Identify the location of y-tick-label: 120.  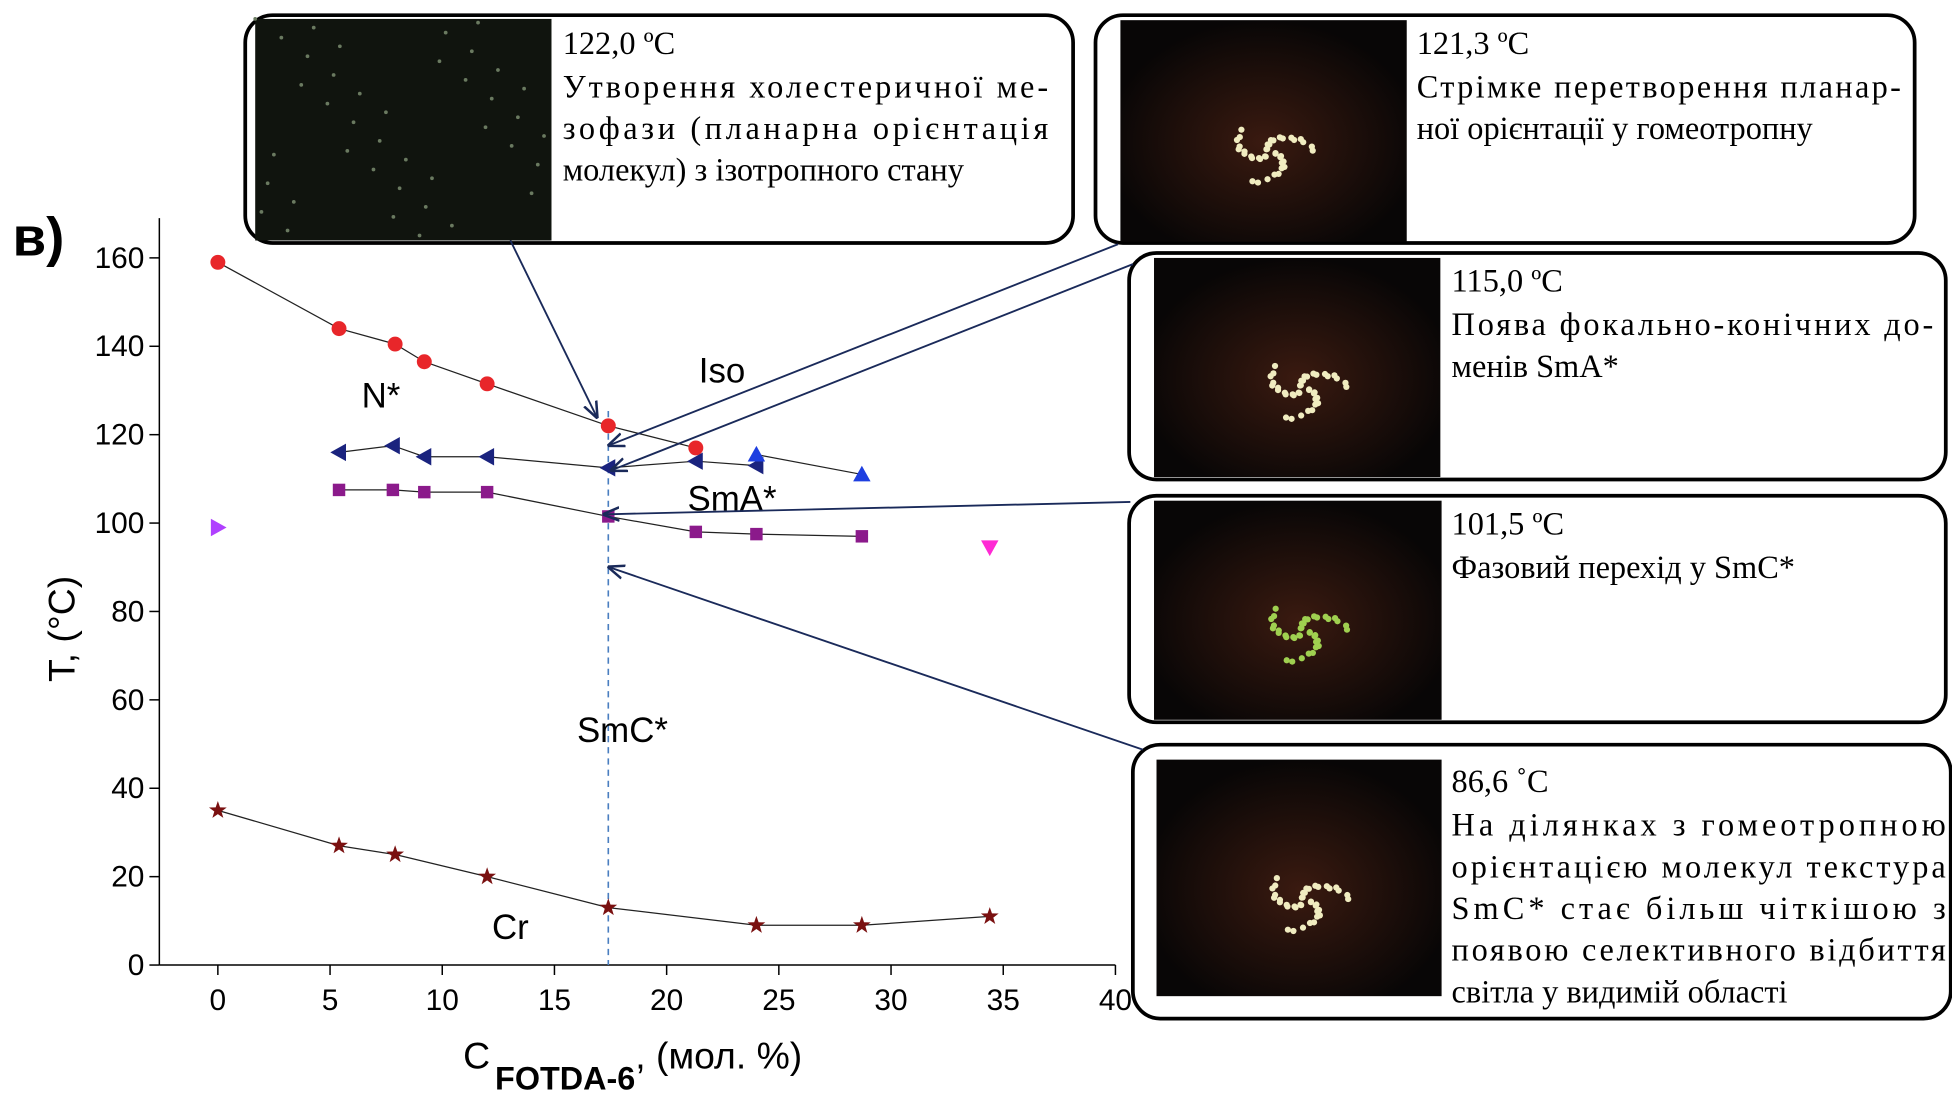
(120, 435).